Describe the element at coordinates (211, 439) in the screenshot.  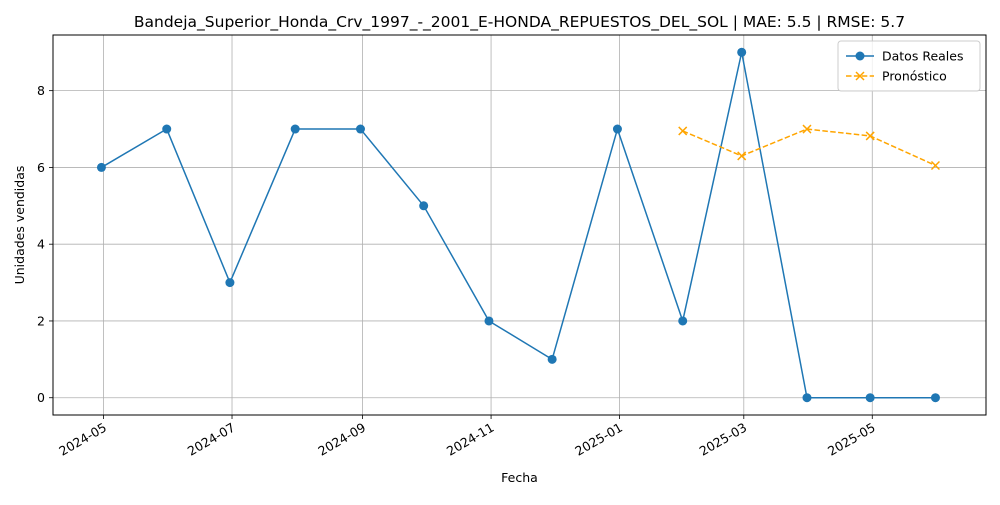
I see `x-tick-label: 2024-07` at that location.